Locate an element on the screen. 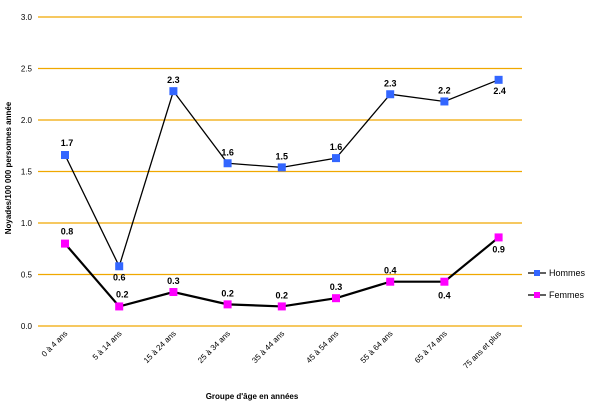  y-tick-label: 3.0 is located at coordinates (27, 17).